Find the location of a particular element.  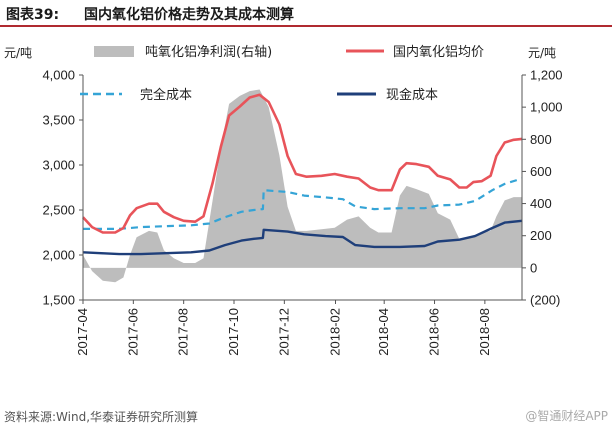

right-axis-unit: 元/吨 is located at coordinates (542, 53).